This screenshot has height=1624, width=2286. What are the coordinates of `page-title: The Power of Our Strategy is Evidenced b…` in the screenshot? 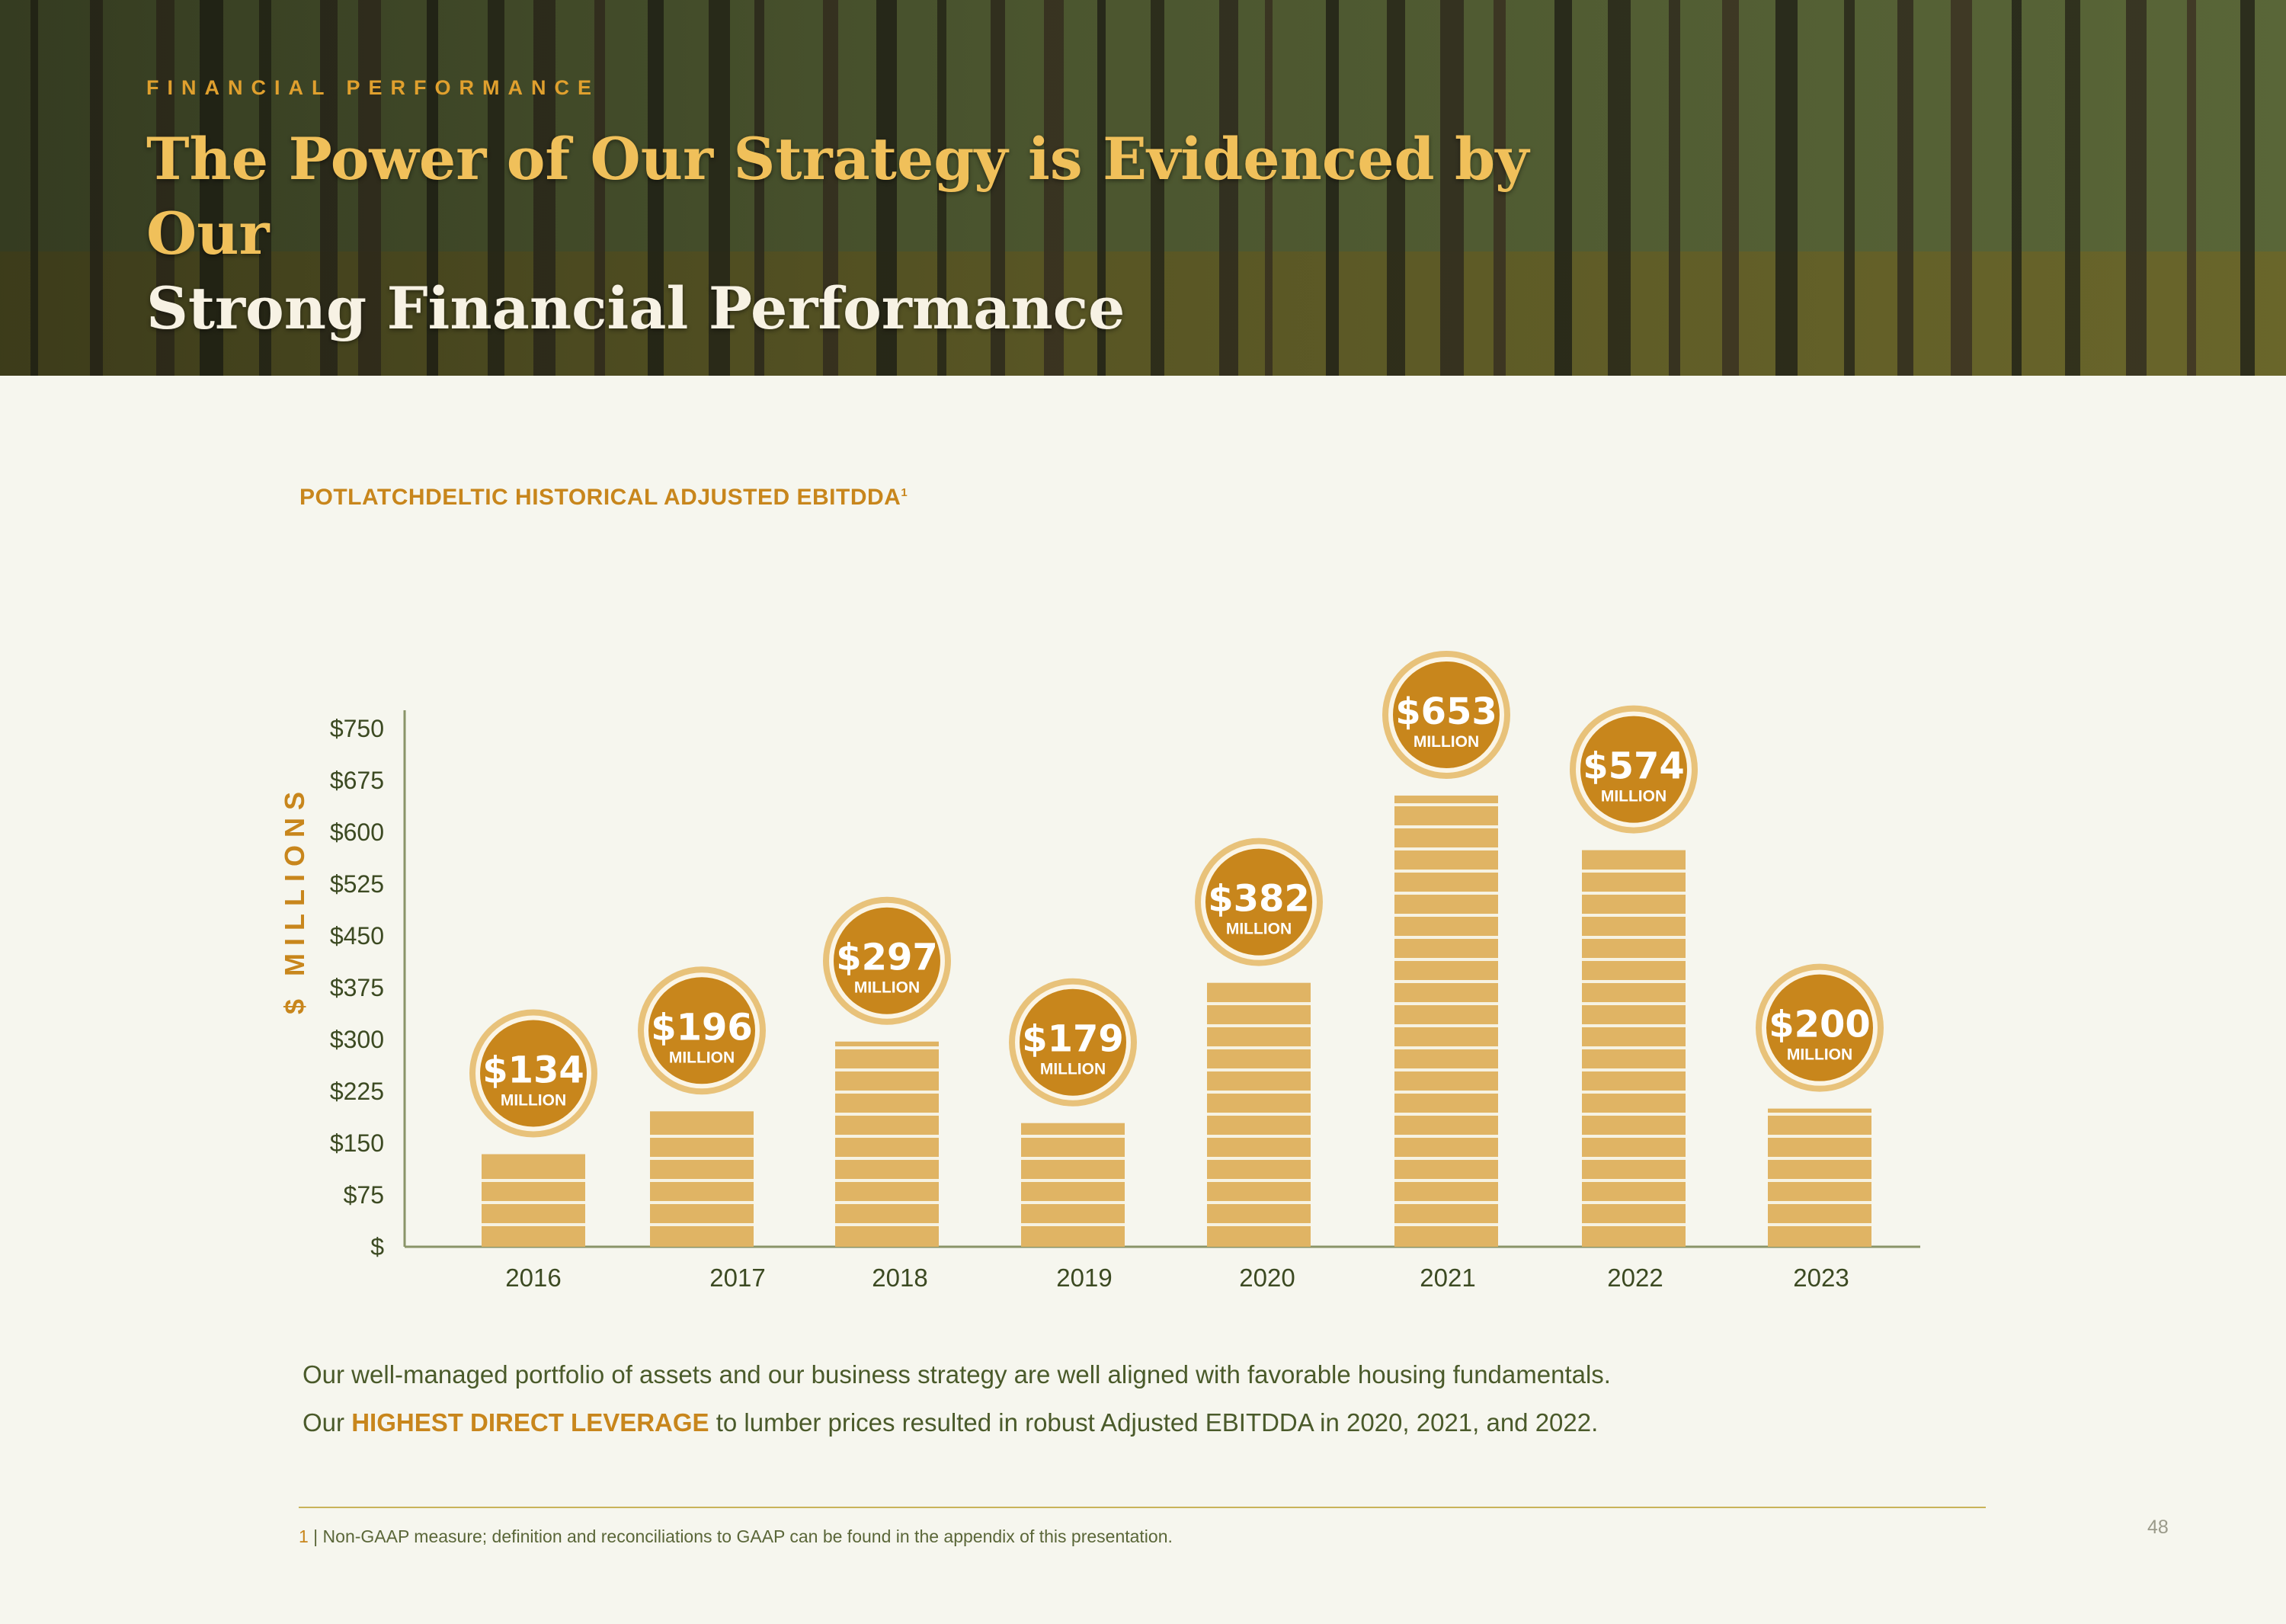 It's located at (870, 234).